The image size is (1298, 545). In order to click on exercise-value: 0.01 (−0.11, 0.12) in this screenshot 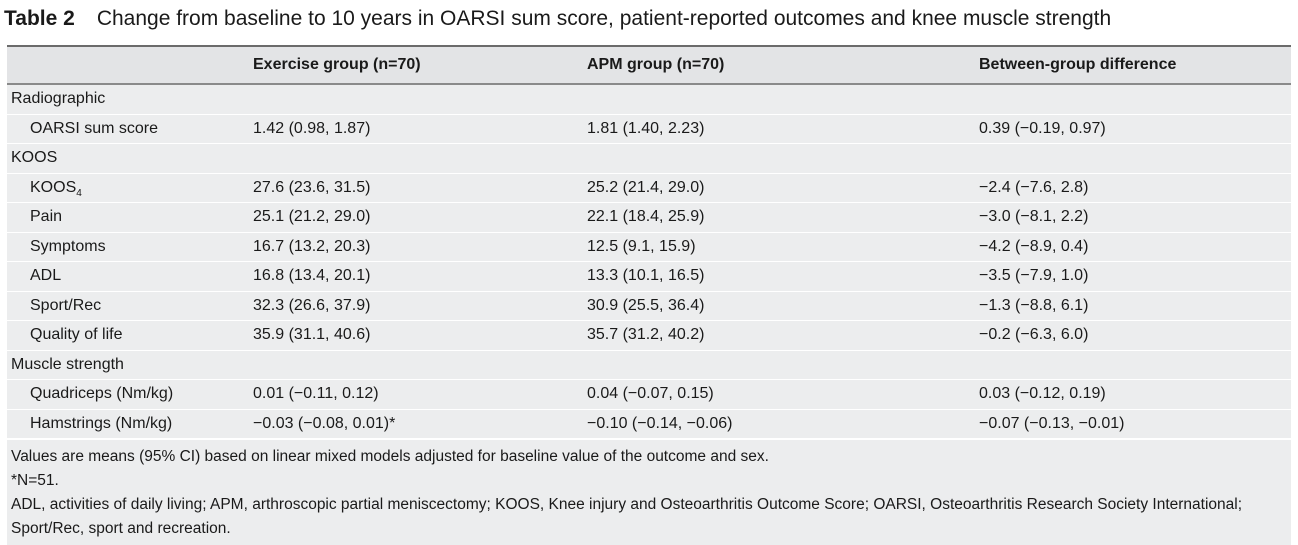, I will do `click(416, 394)`.